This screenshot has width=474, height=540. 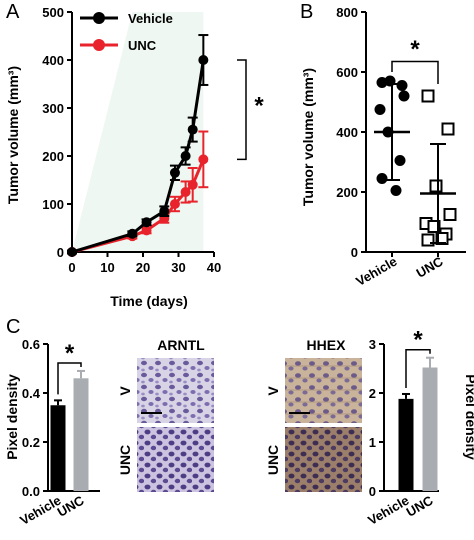 I want to click on panel-a-xtick-label: 10, so click(x=107, y=267).